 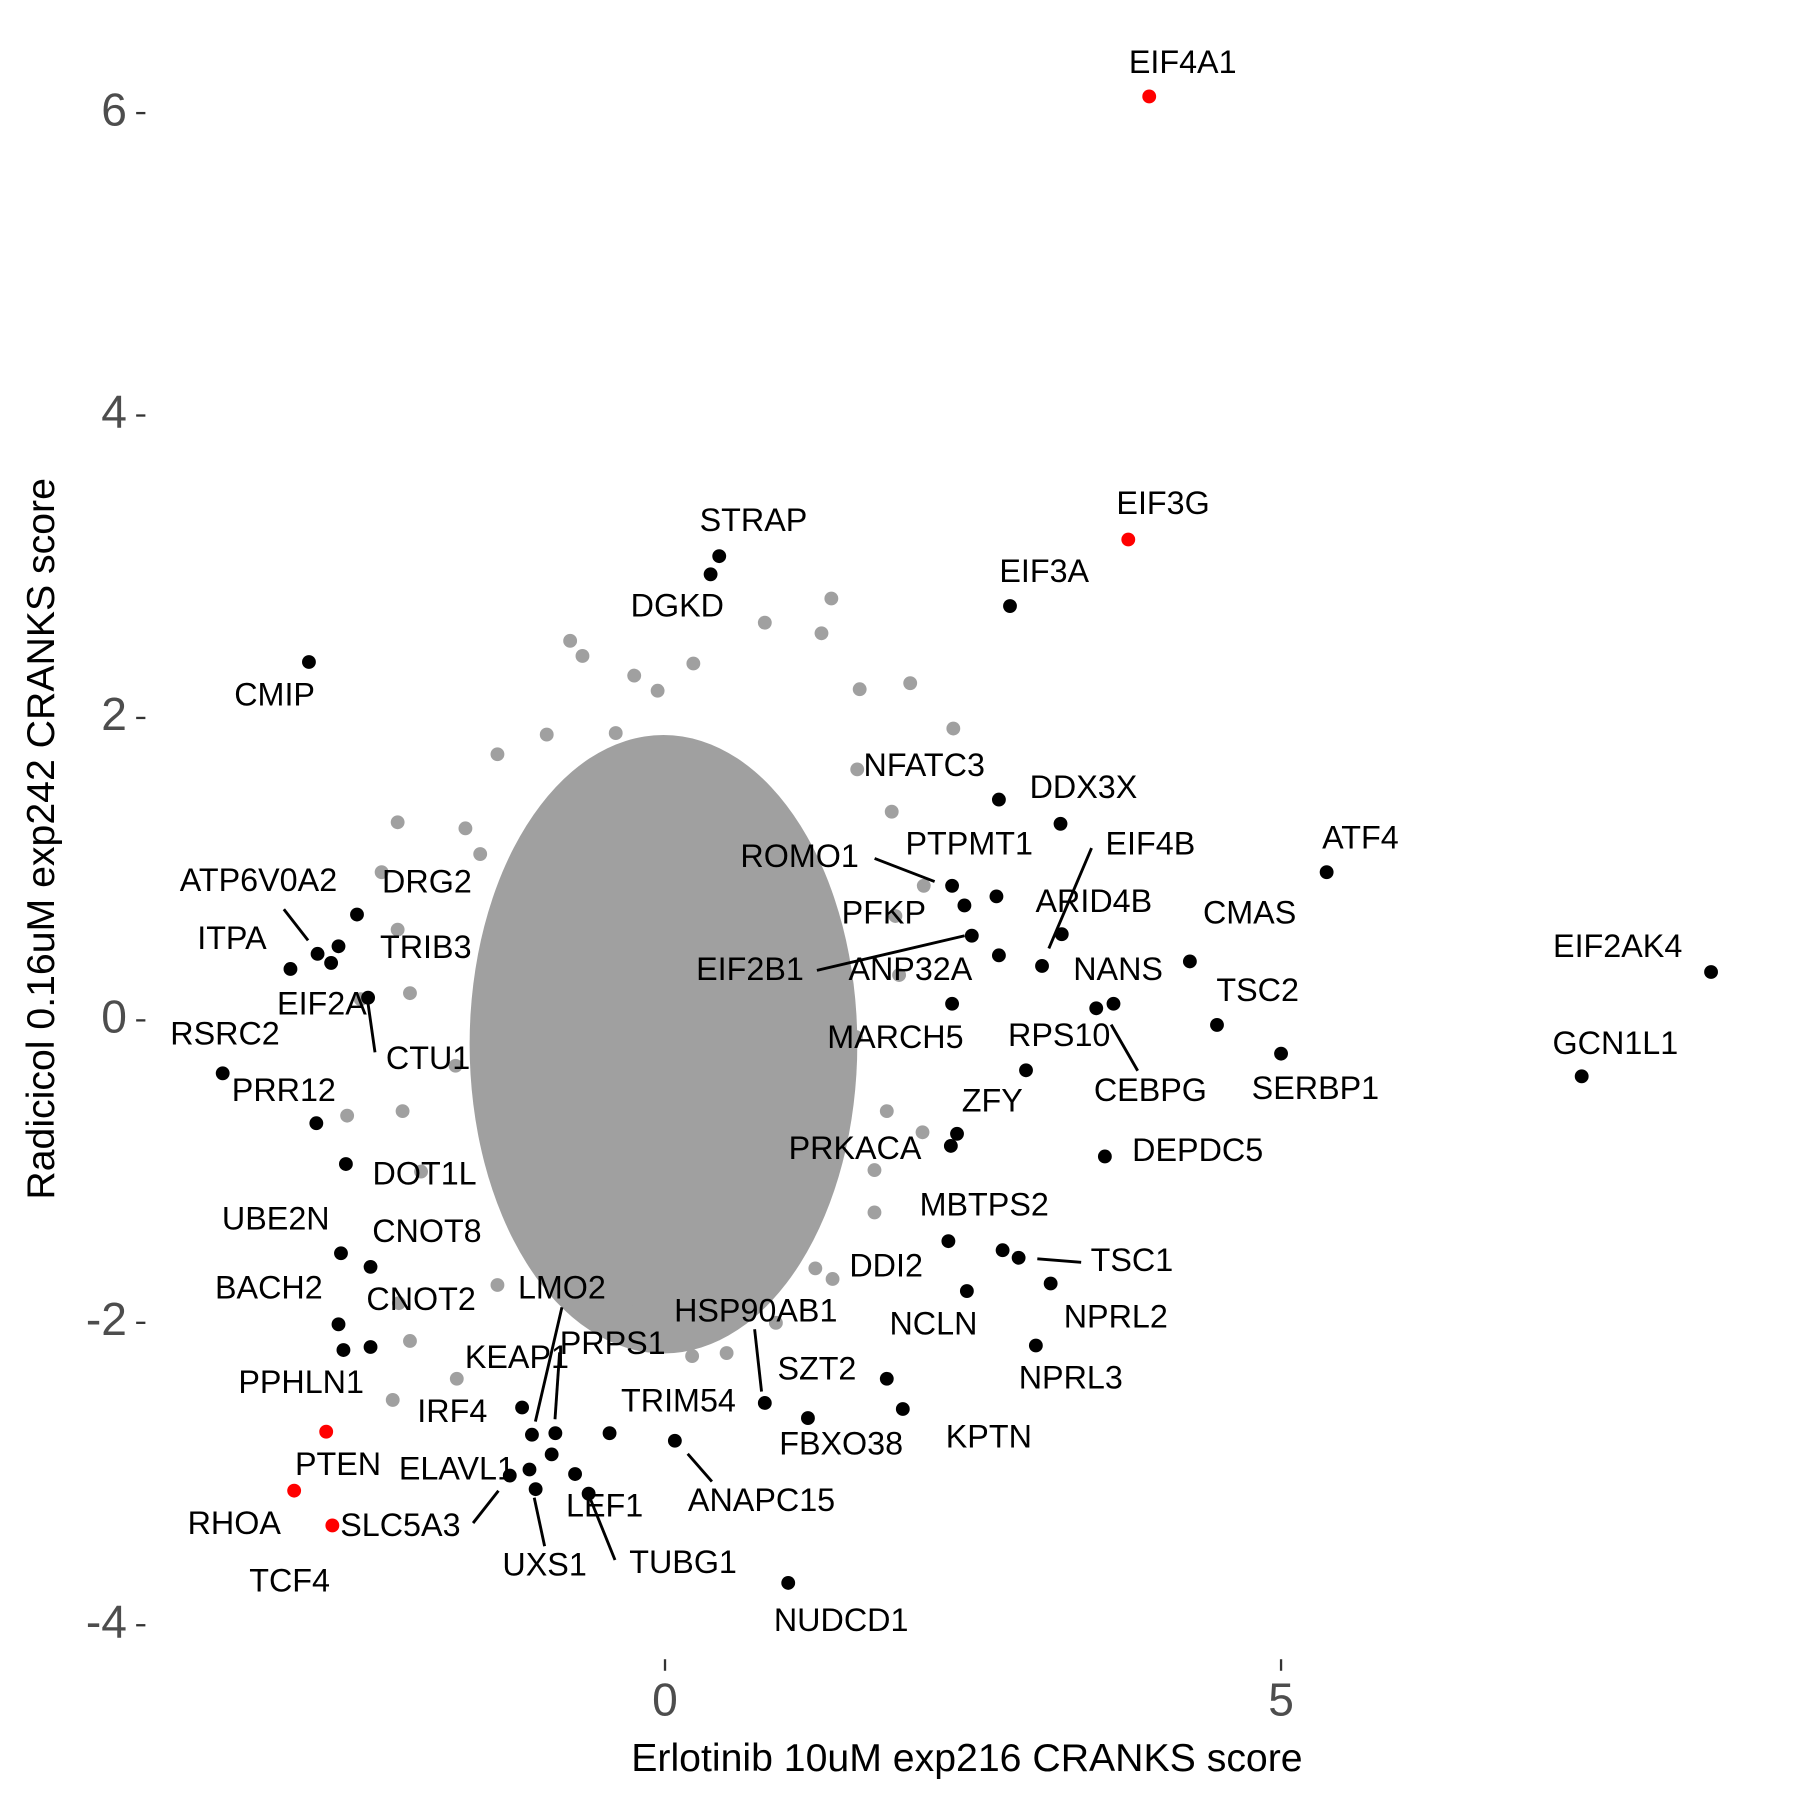 I want to click on point-label: MARCH5, so click(x=895, y=1037).